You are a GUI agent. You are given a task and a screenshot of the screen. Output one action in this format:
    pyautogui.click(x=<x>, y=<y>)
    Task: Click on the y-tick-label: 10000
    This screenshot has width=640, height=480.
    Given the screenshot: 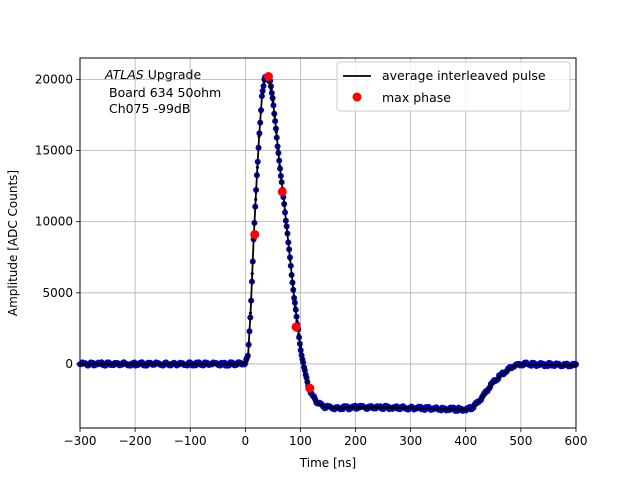 What is the action you would take?
    pyautogui.click(x=54, y=222)
    